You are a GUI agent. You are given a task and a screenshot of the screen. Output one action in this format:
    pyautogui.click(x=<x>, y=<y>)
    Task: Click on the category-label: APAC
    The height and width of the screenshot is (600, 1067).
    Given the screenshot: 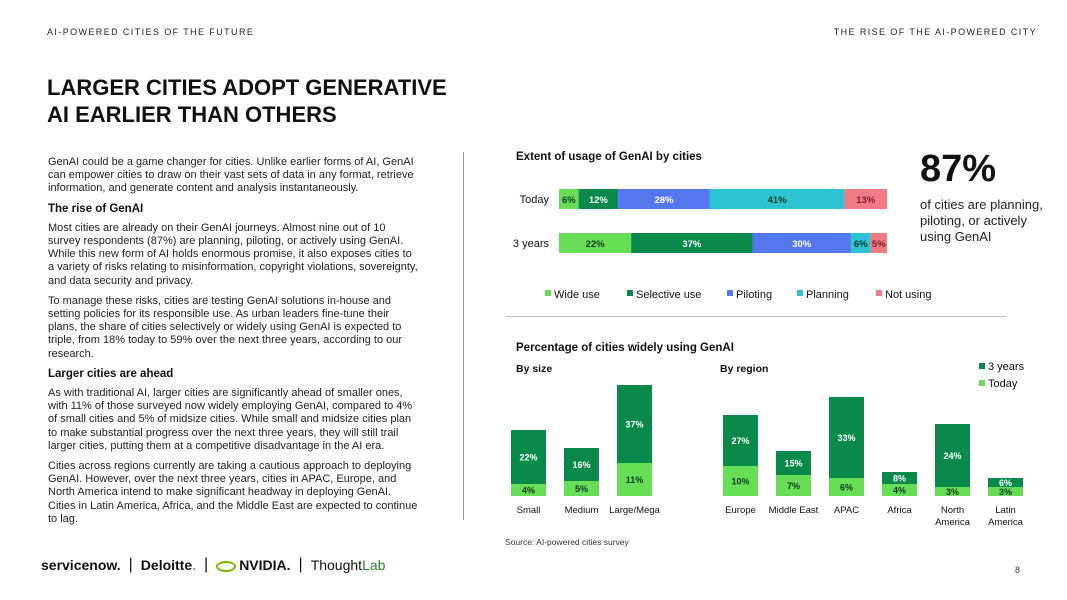 What is the action you would take?
    pyautogui.click(x=846, y=510)
    